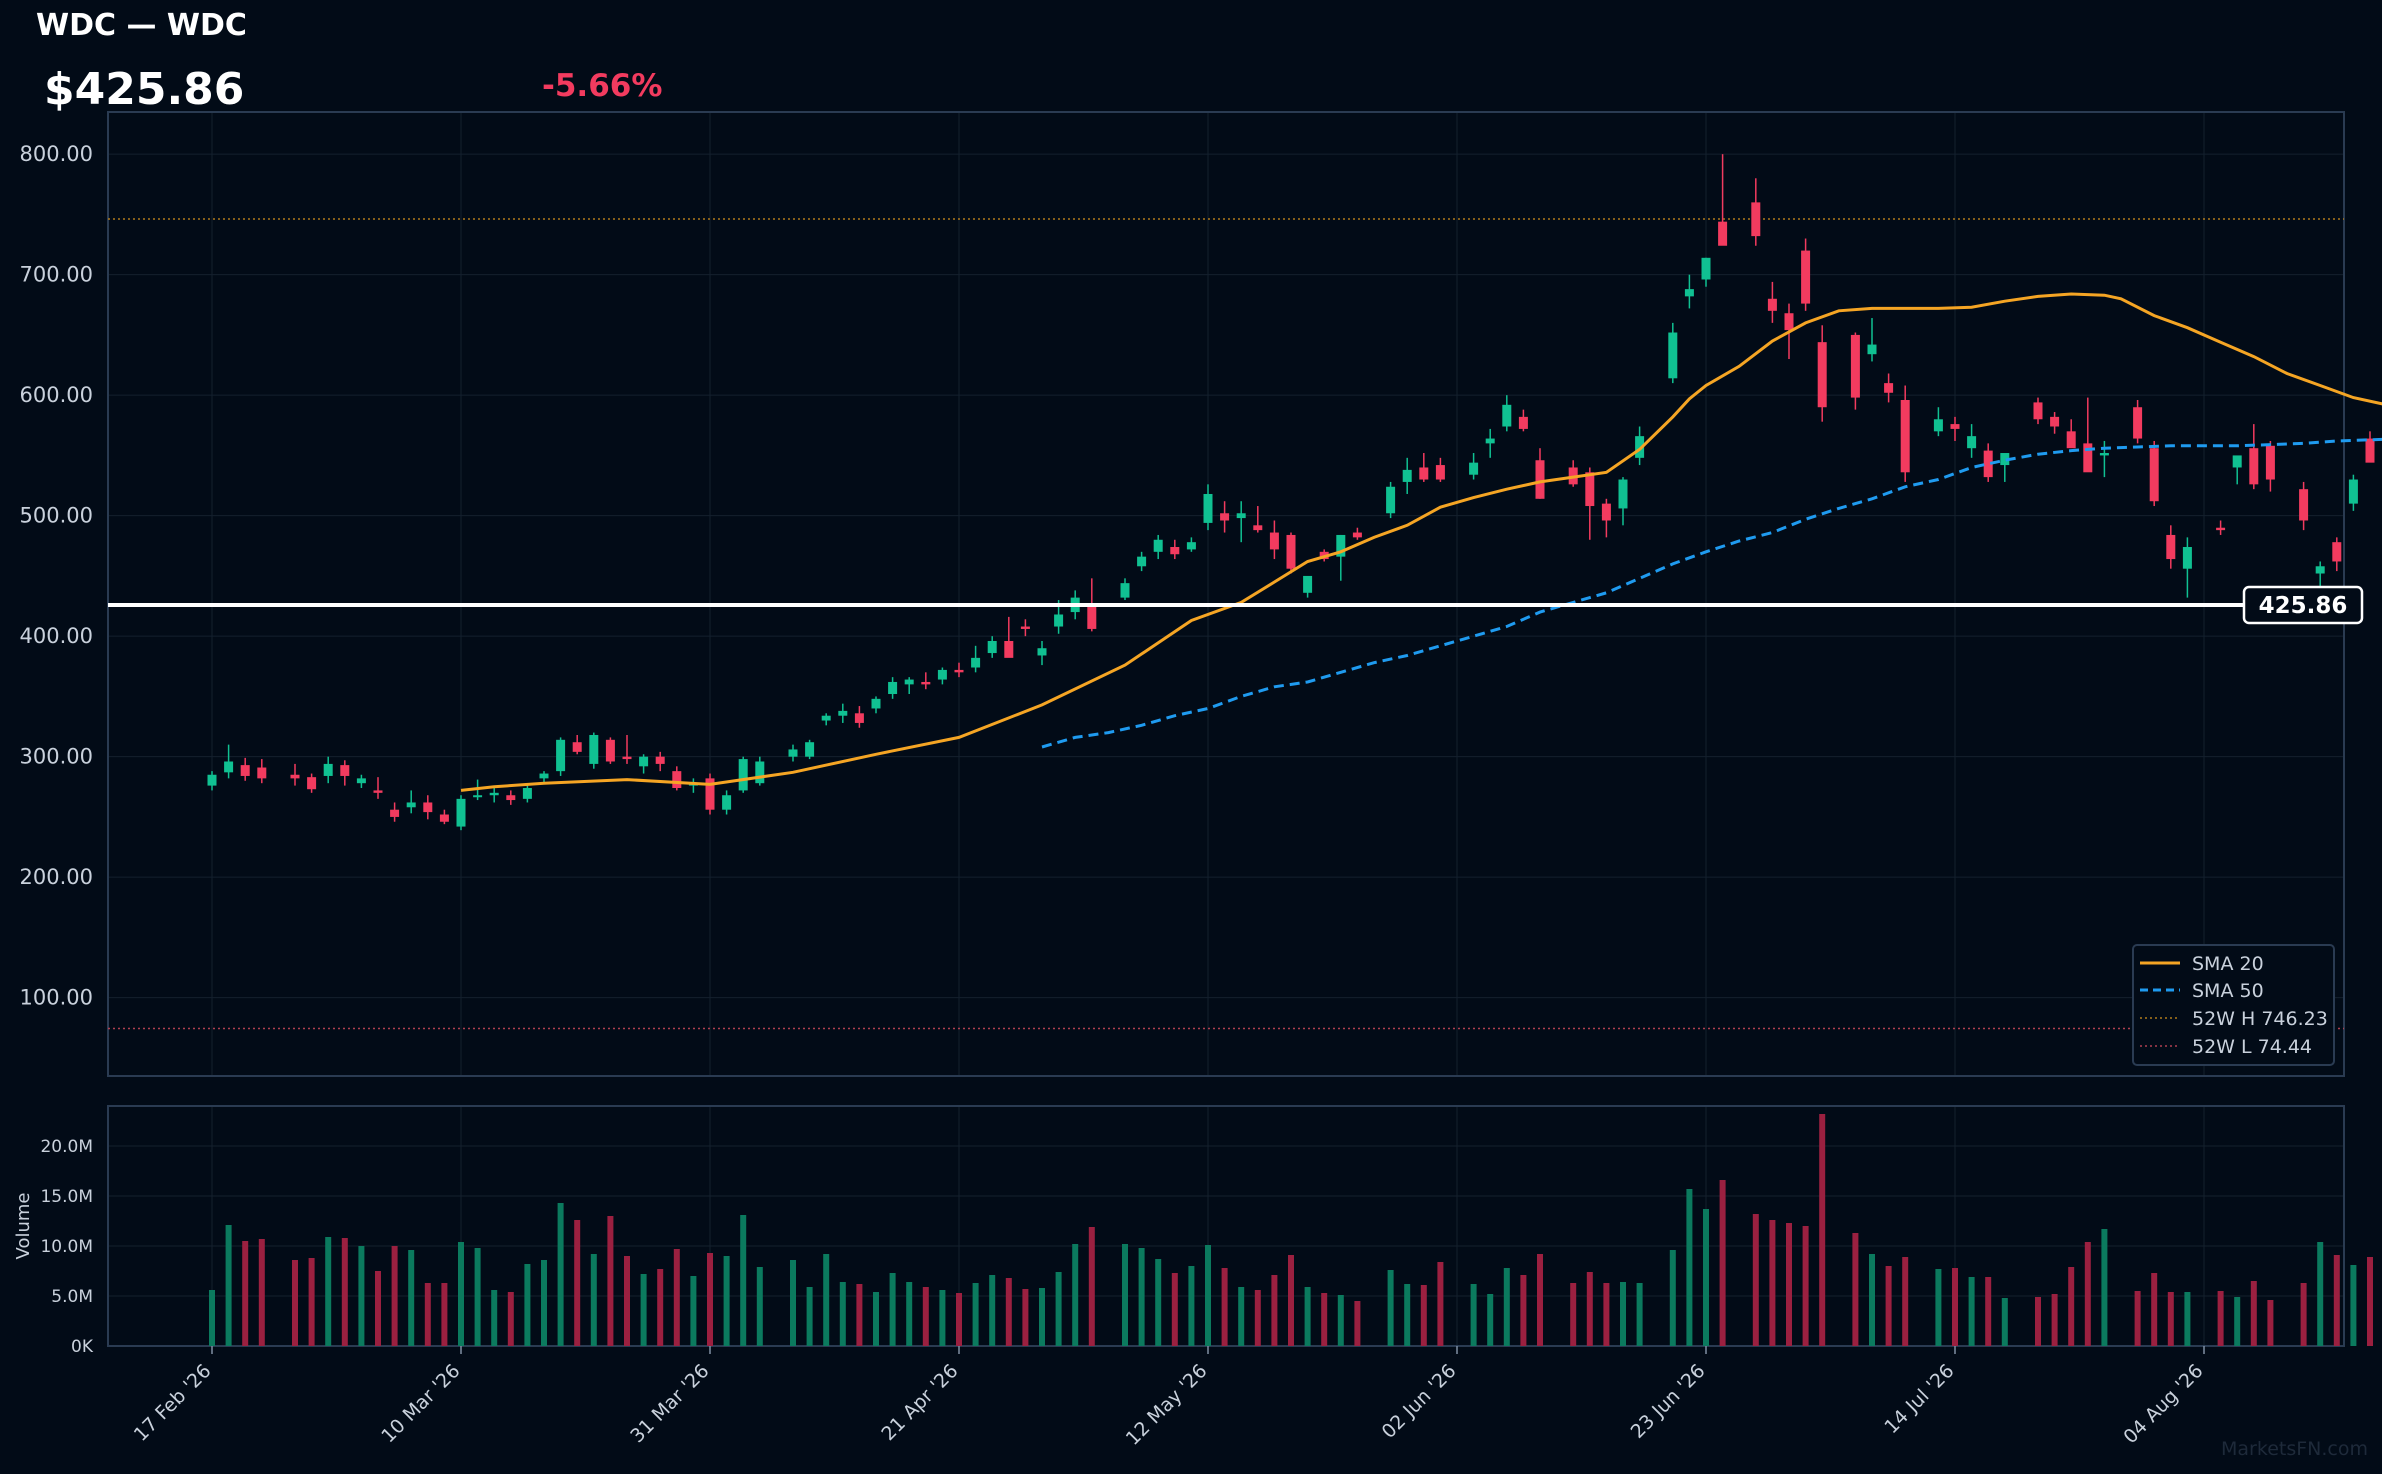 The width and height of the screenshot is (2382, 1474). I want to click on x-tick-label: 21 Apr '26, so click(919, 1402).